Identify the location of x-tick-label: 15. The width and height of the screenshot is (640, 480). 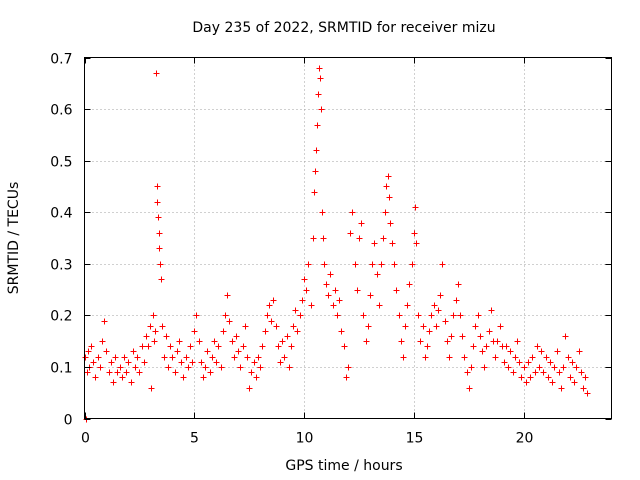
(415, 439).